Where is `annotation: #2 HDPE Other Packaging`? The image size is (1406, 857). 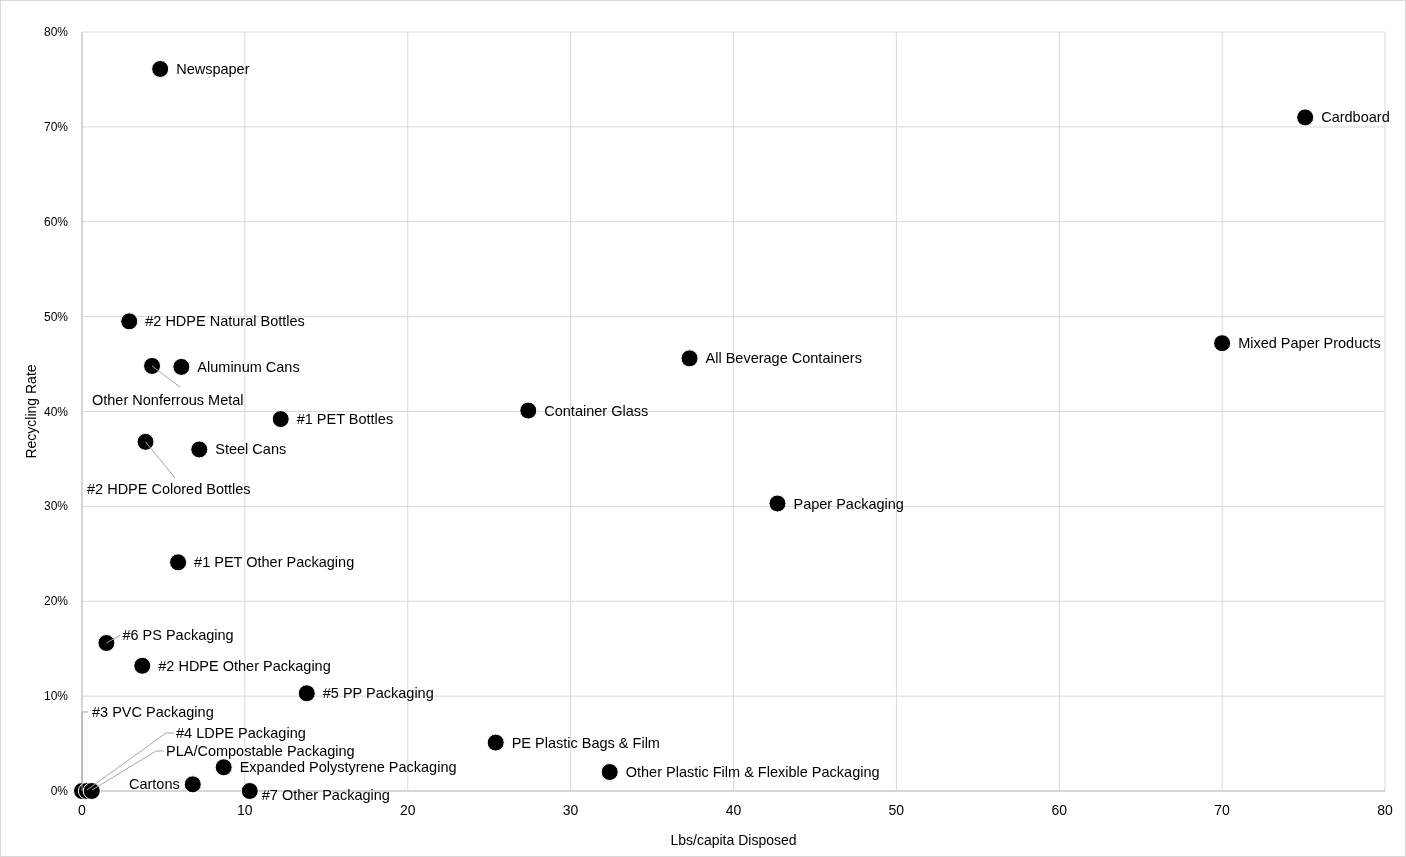
annotation: #2 HDPE Other Packaging is located at coordinates (244, 665).